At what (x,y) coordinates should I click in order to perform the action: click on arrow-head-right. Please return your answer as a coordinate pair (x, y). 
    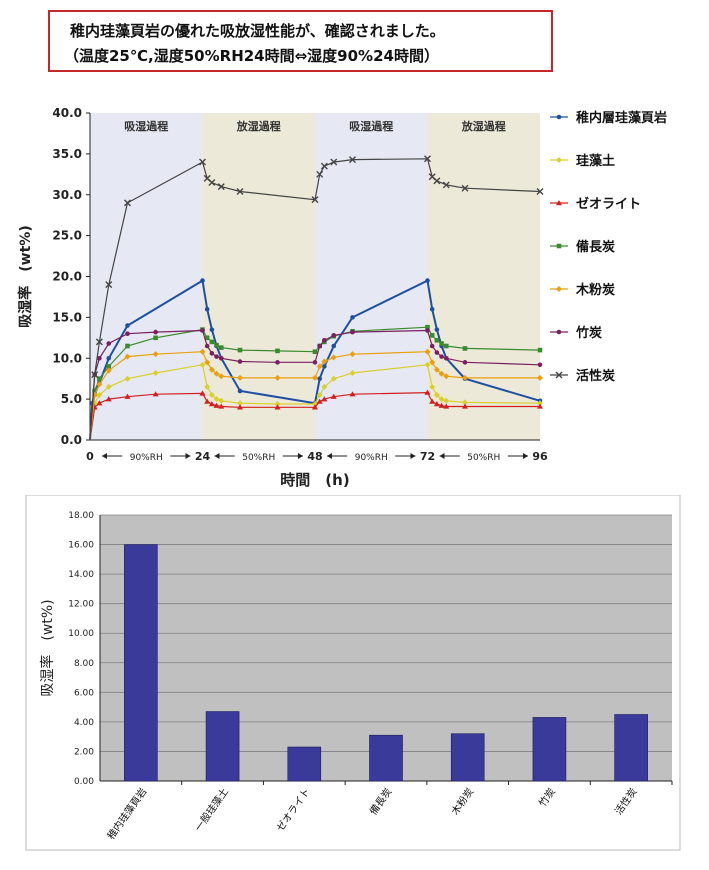
    Looking at the image, I should click on (188, 456).